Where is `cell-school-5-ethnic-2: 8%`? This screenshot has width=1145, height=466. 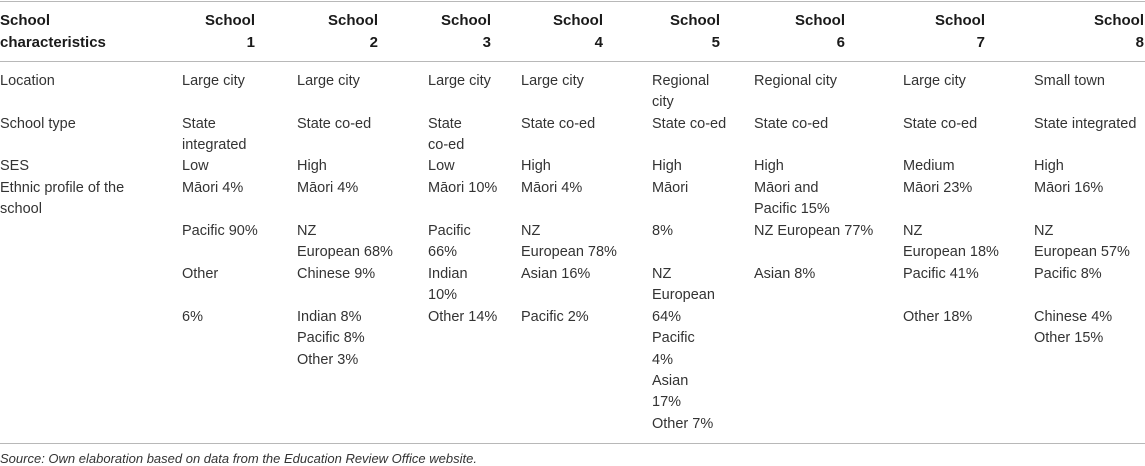 cell-school-5-ethnic-2: 8% is located at coordinates (662, 231).